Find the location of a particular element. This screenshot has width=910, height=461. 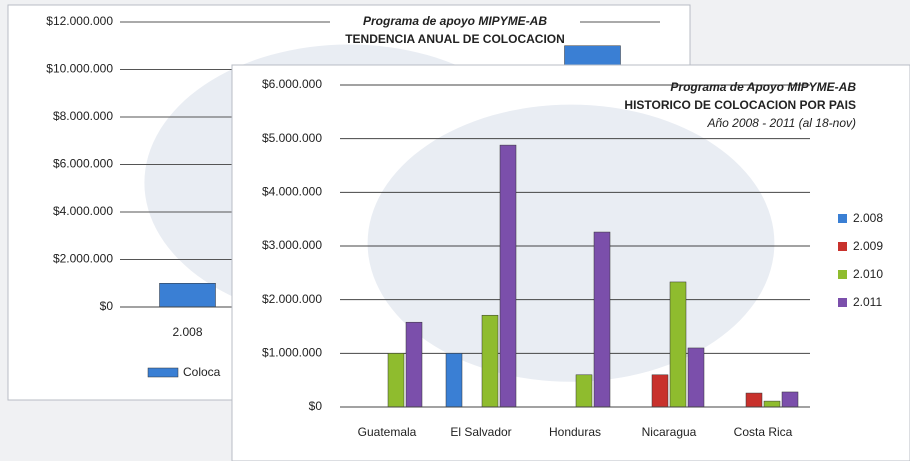

chart-title: Programa de Apoyo MIPYME-AB is located at coordinates (763, 87).